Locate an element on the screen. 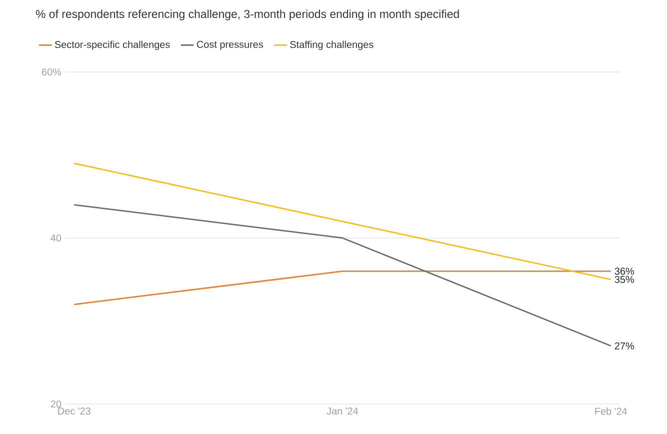  chart-title: % of respondents referencing challenge, 3-month periods ending in month specified is located at coordinates (247, 15).